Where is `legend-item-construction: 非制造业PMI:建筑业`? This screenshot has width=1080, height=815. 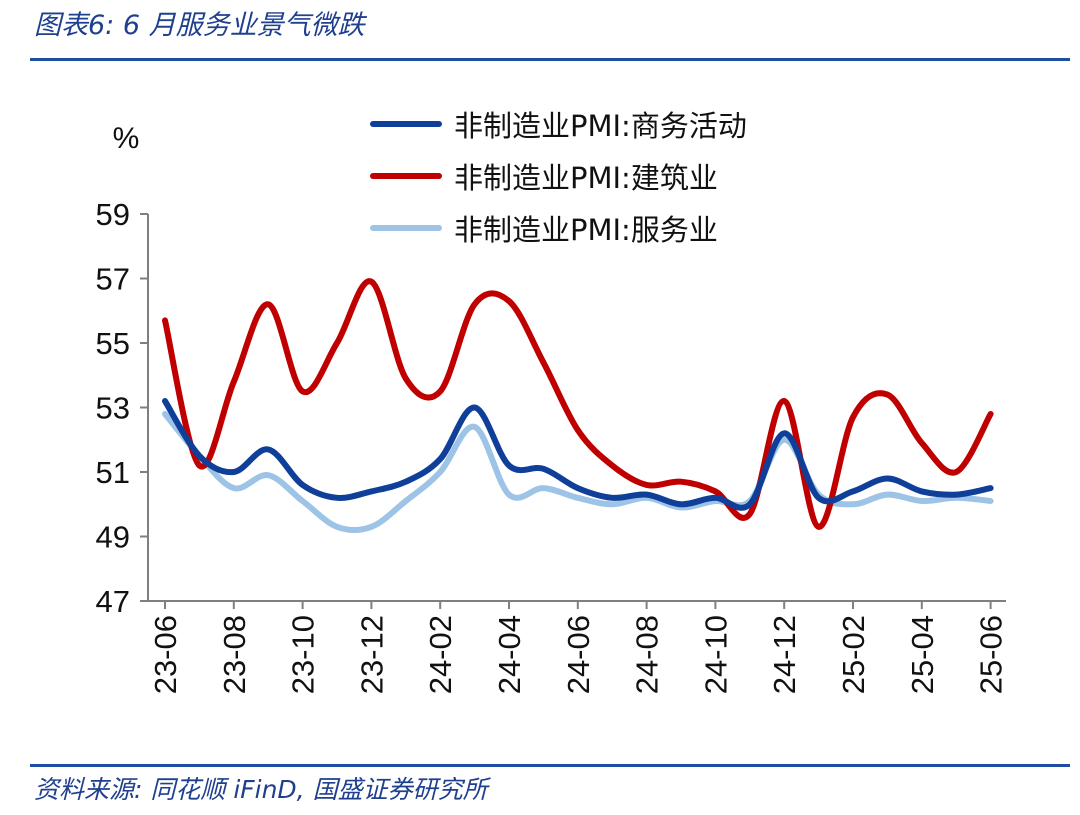 legend-item-construction: 非制造业PMI:建筑业 is located at coordinates (558, 176).